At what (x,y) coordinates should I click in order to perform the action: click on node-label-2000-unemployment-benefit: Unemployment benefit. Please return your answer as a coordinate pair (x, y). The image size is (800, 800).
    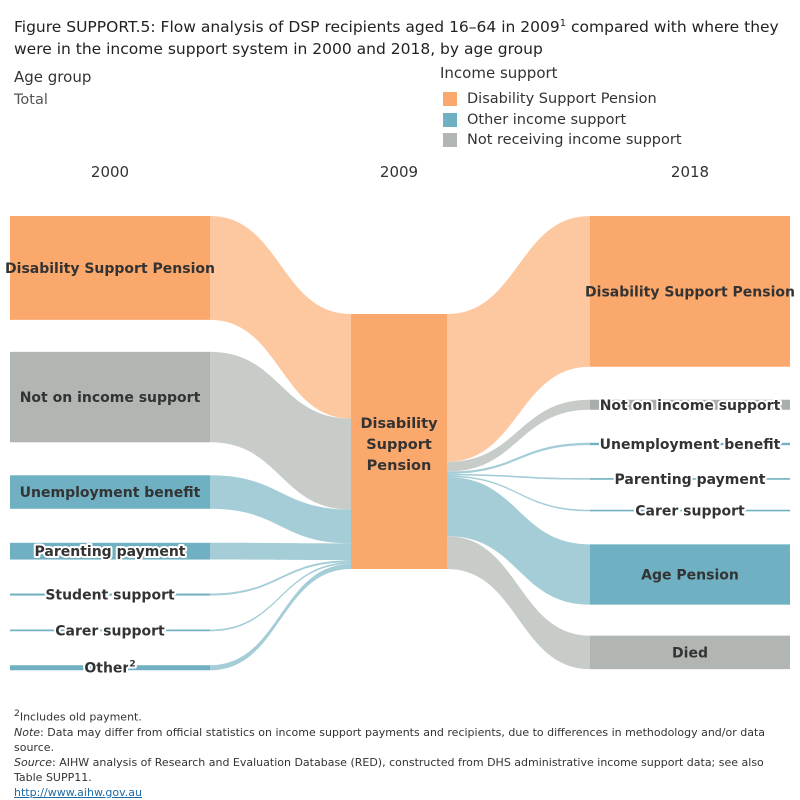
    Looking at the image, I should click on (110, 493).